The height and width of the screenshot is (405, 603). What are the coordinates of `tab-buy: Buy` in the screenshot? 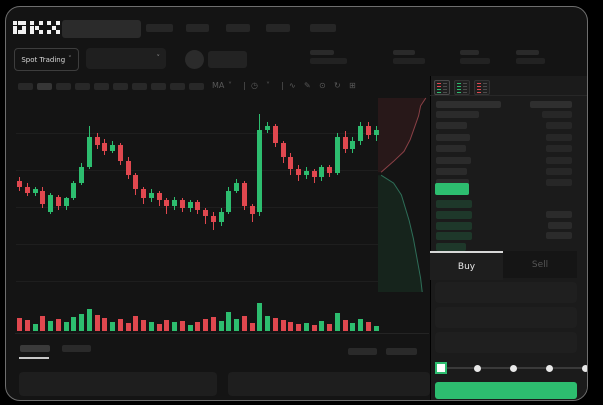 It's located at (466, 265).